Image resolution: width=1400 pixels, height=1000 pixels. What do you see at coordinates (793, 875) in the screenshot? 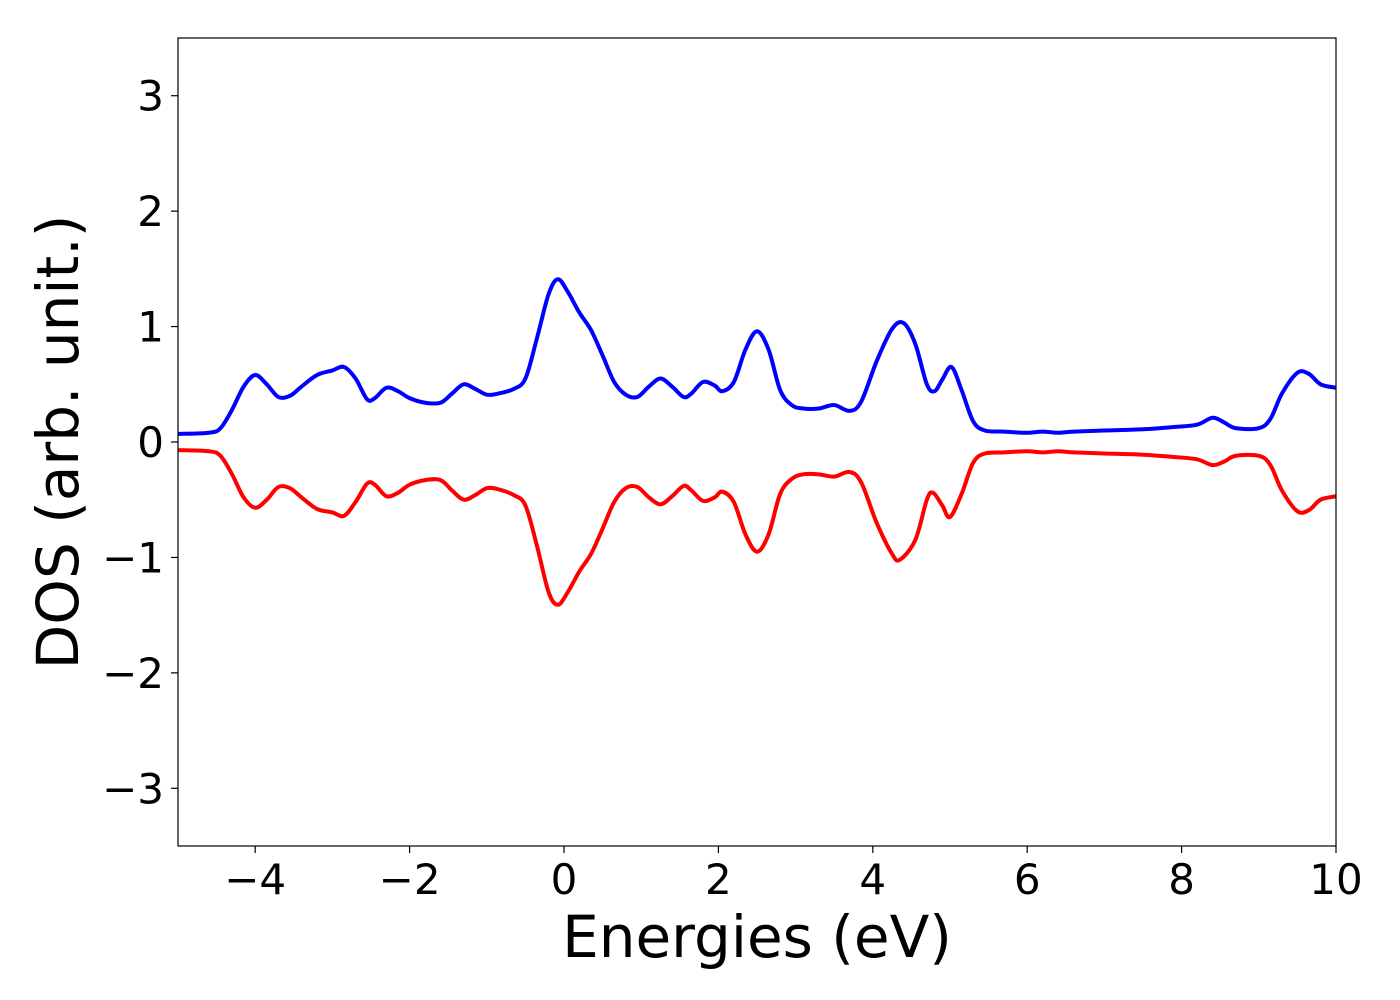
I see `x-axis: −4 −2 0 2 4 6 8 10` at bounding box center [793, 875].